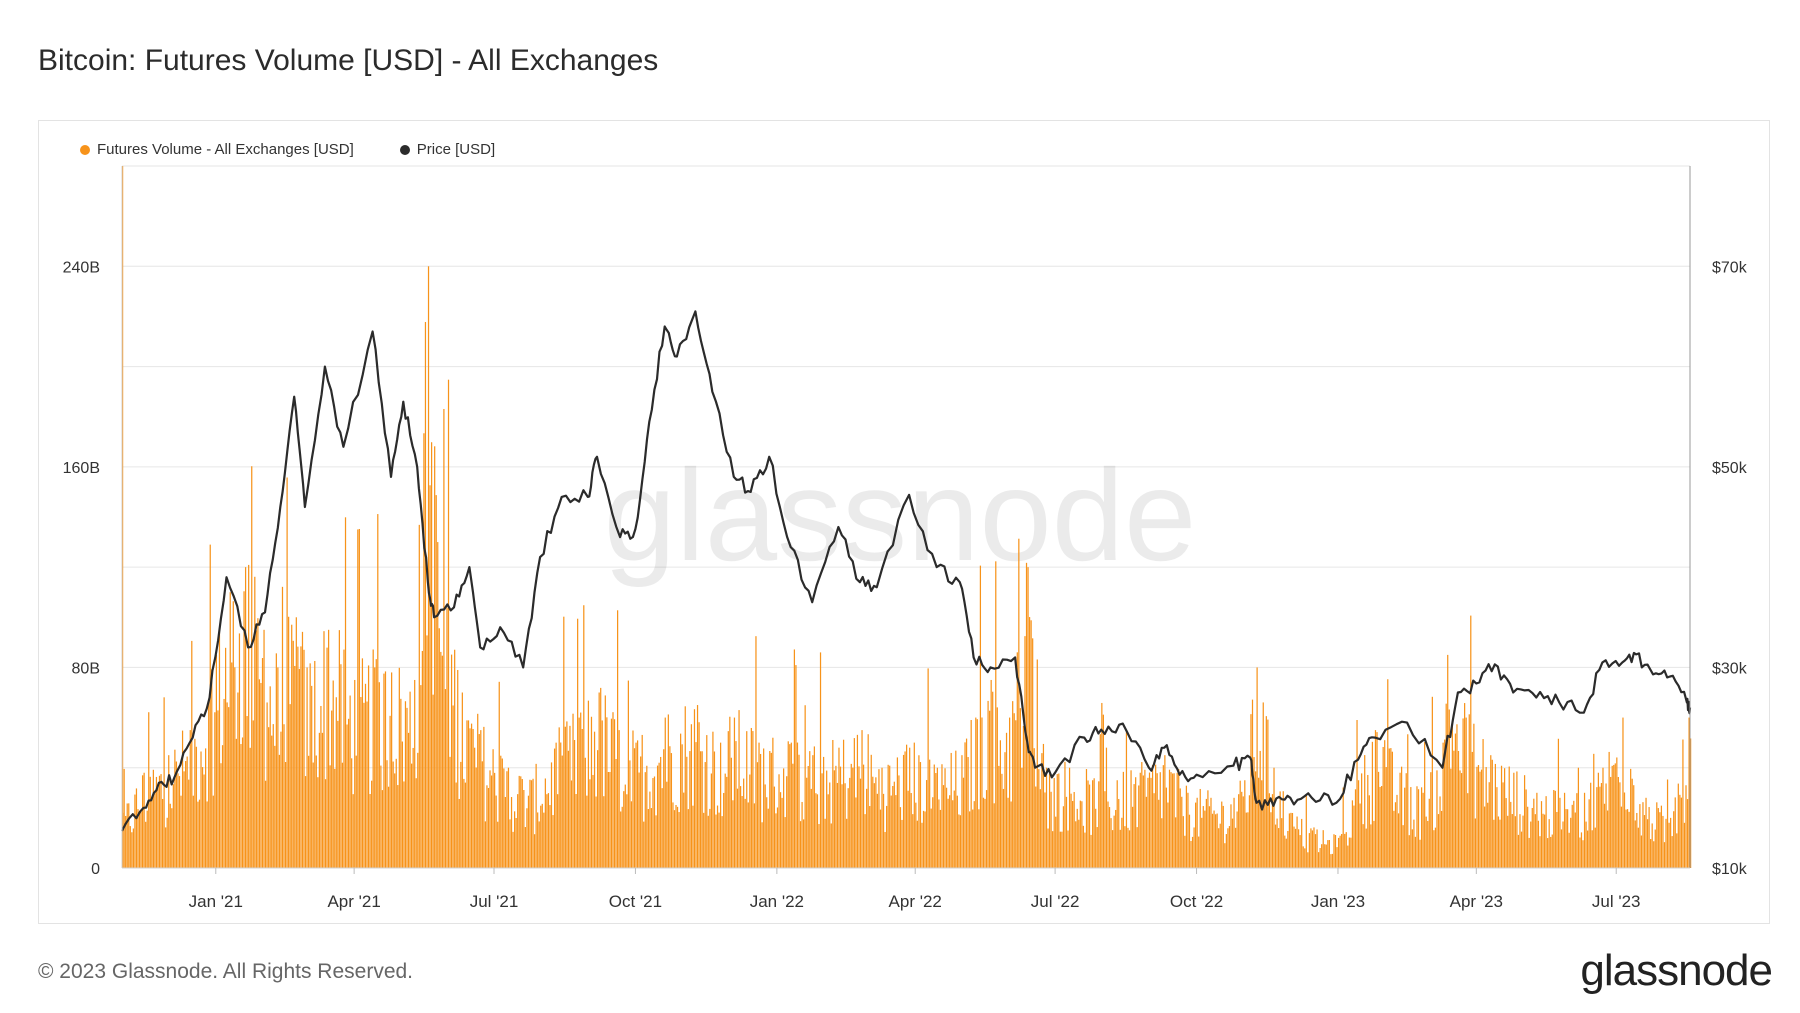  I want to click on y-left-tick-label: 80B, so click(86, 668).